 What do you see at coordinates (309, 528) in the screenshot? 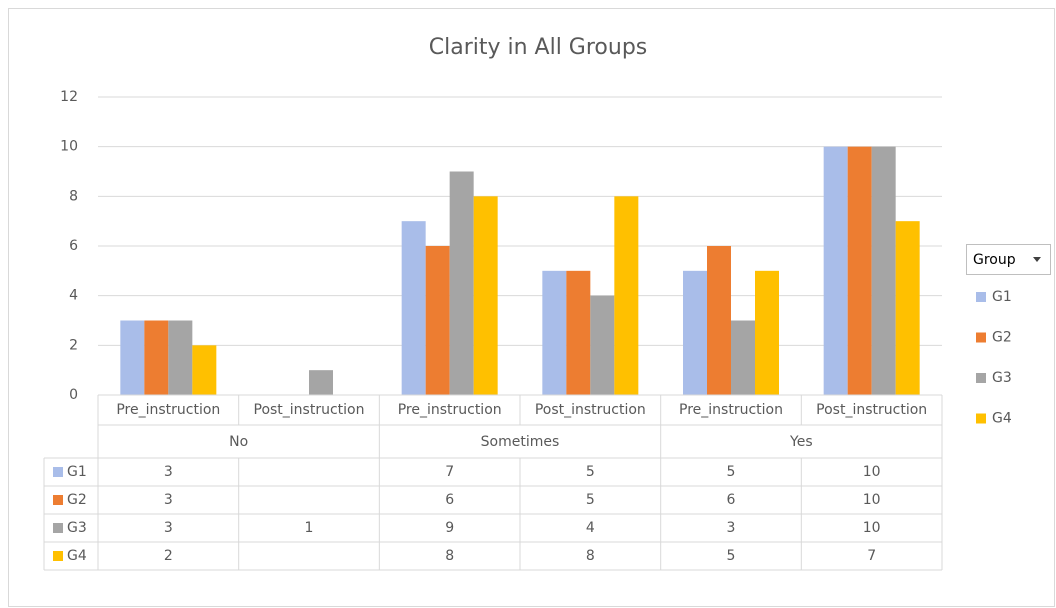
I see `table-cell: 1` at bounding box center [309, 528].